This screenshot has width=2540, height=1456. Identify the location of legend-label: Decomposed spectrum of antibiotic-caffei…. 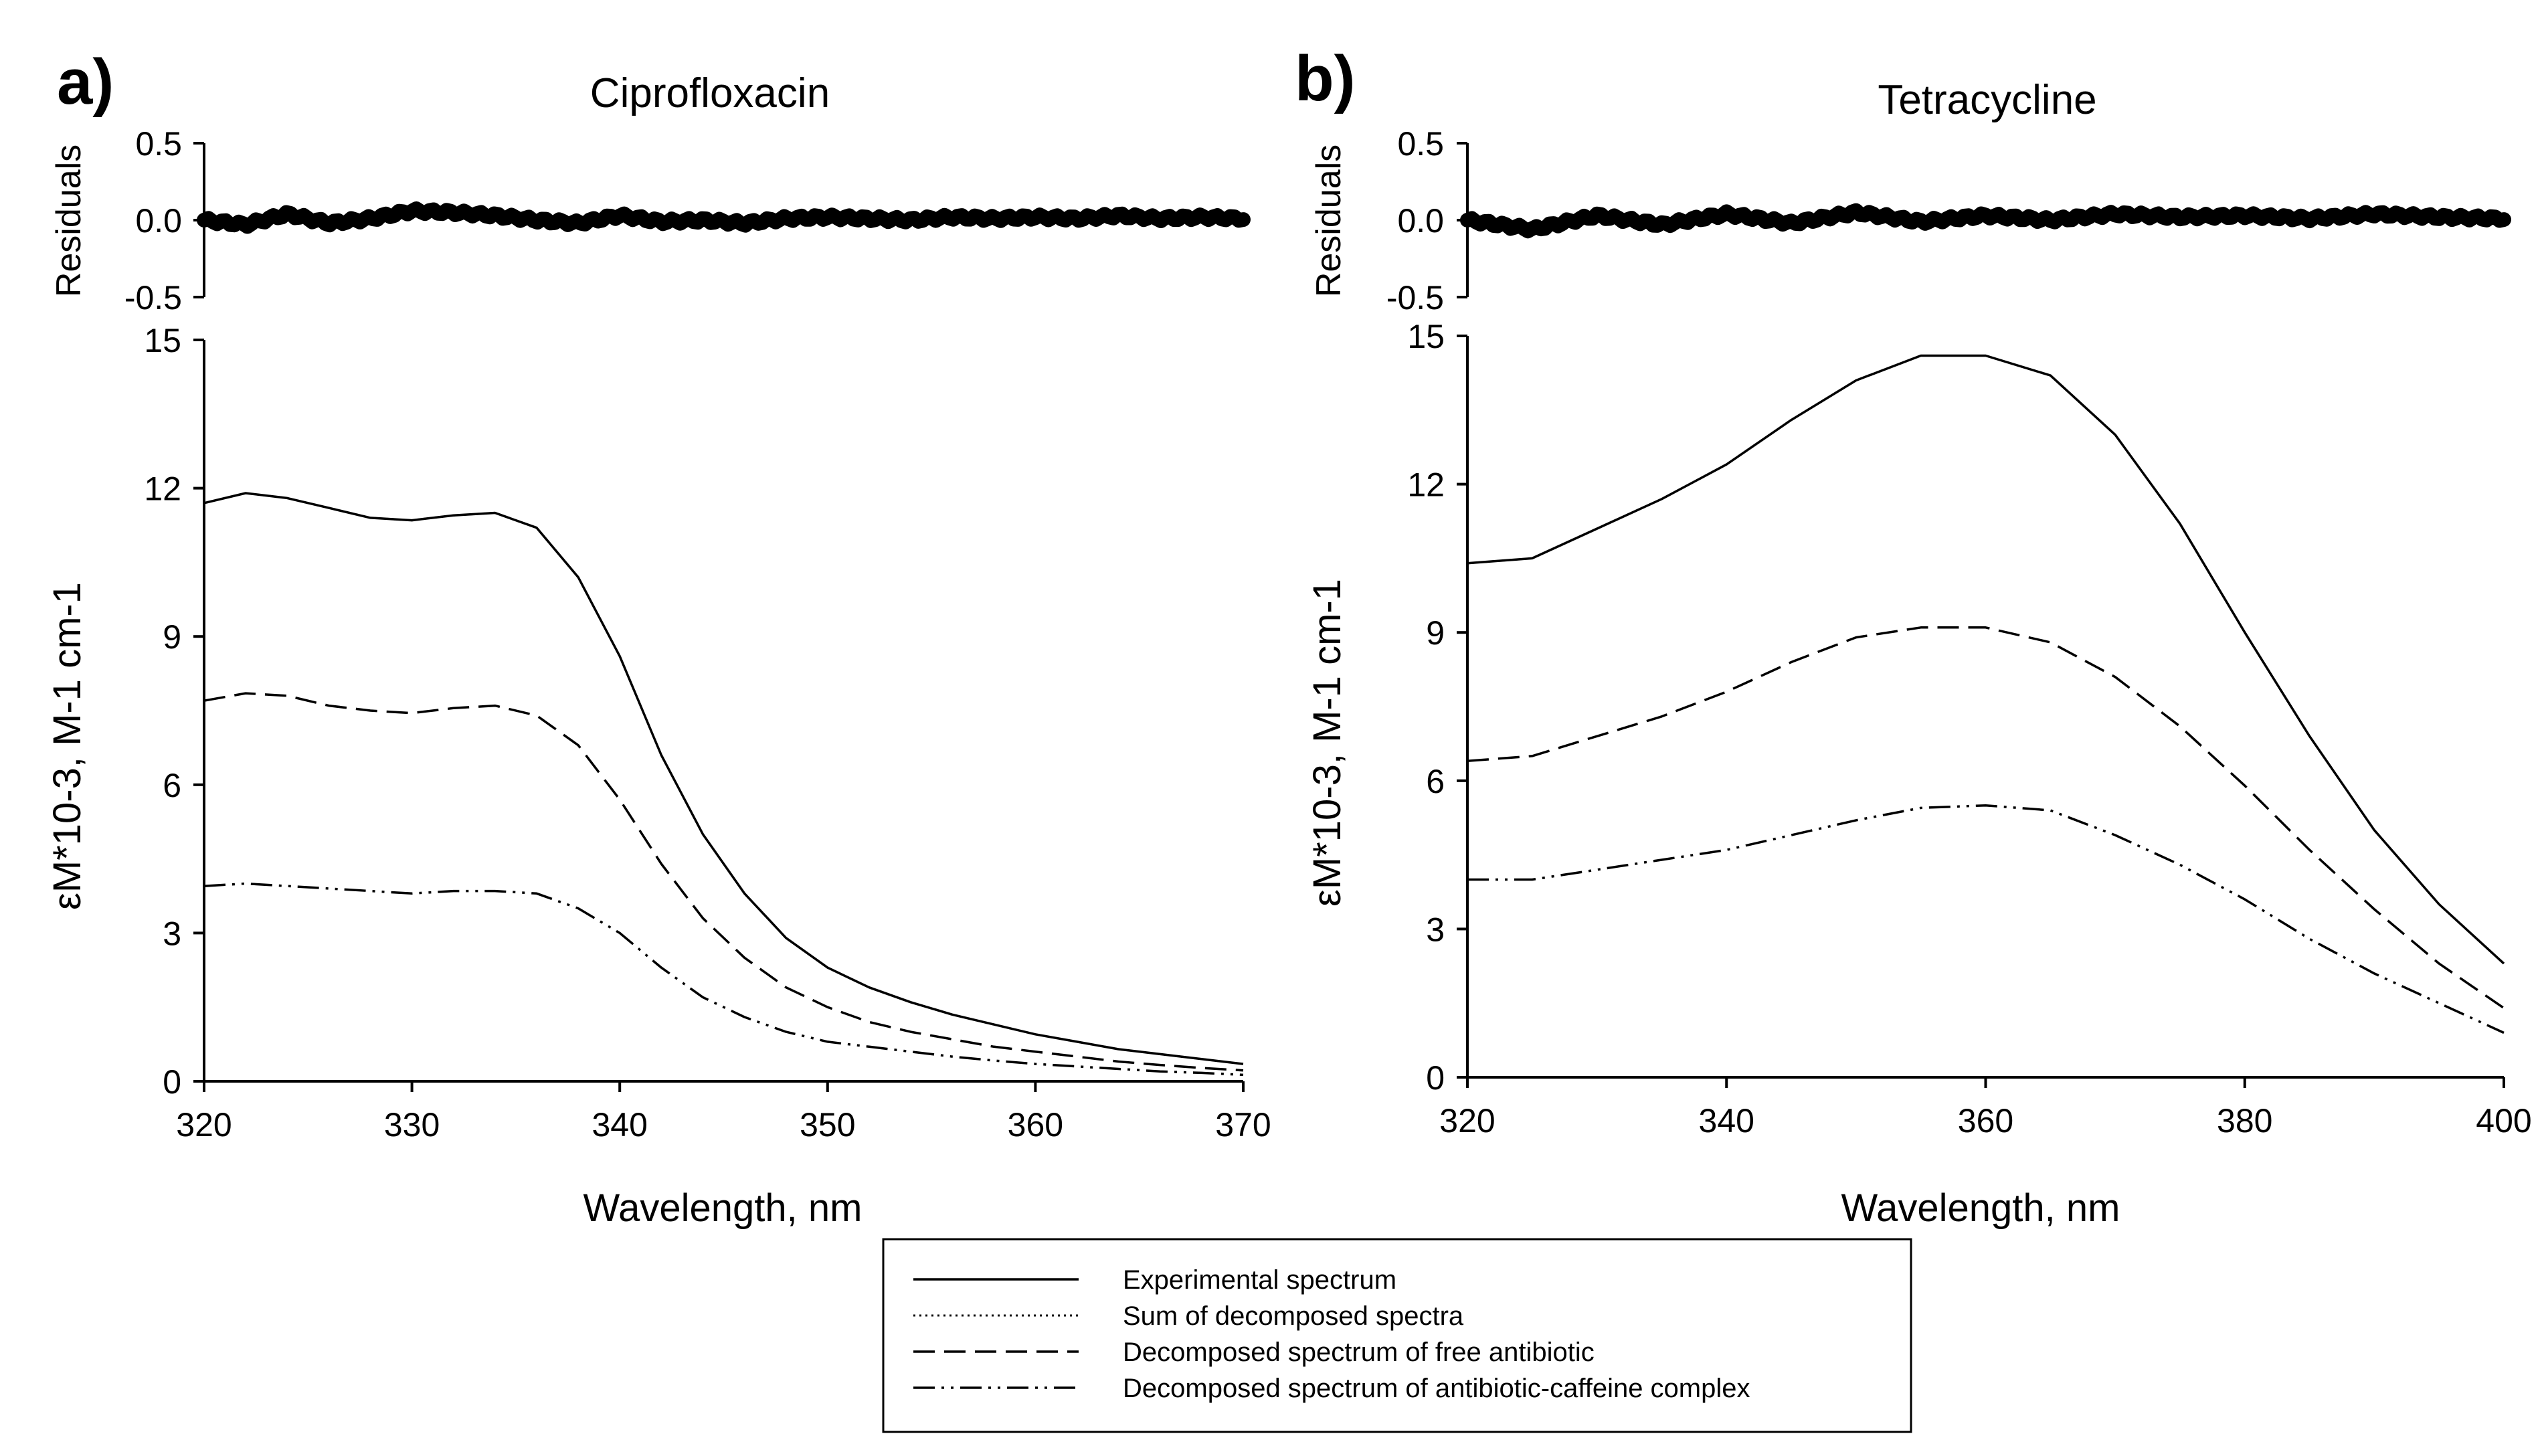
(1436, 1388).